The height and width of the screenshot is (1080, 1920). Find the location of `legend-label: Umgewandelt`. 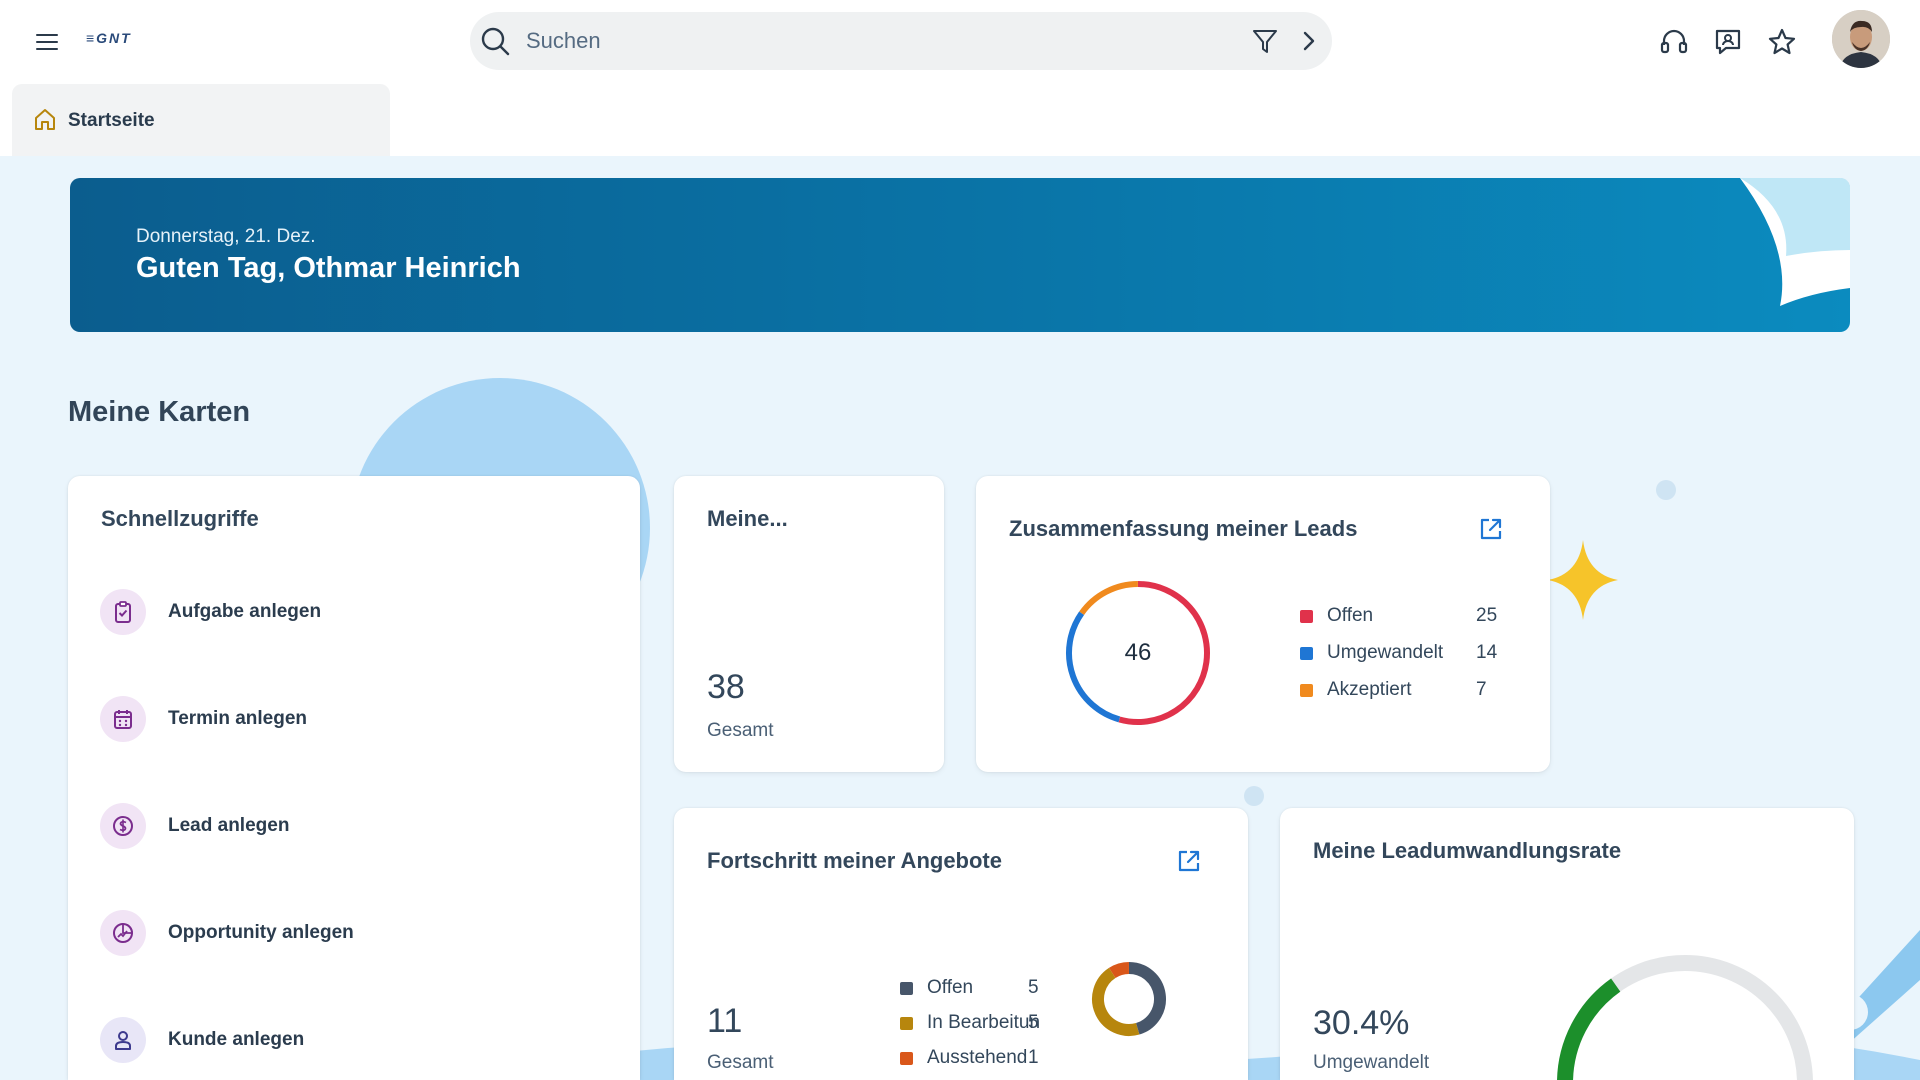

legend-label: Umgewandelt is located at coordinates (1385, 652).